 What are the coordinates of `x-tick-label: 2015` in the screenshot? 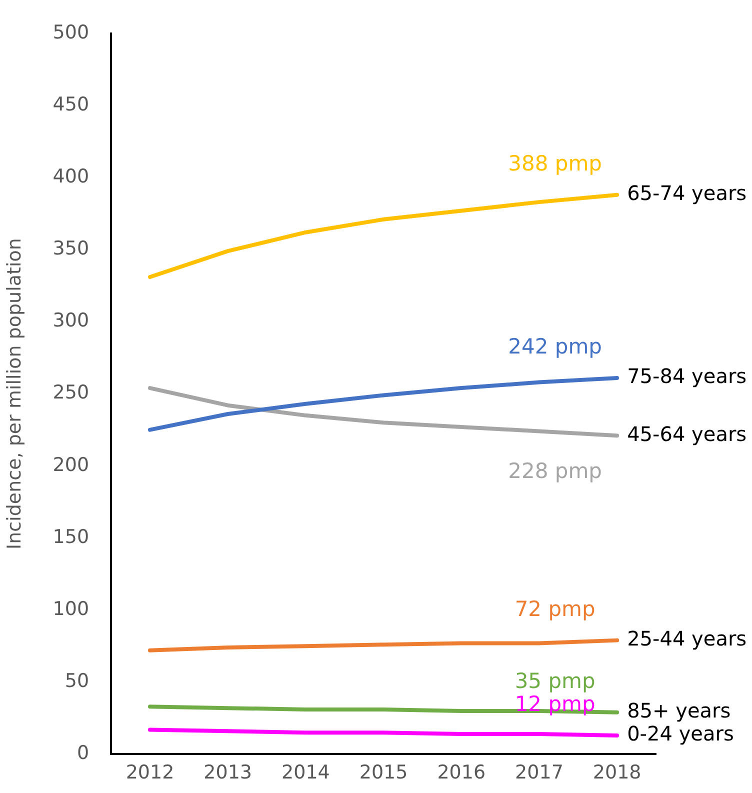 It's located at (383, 773).